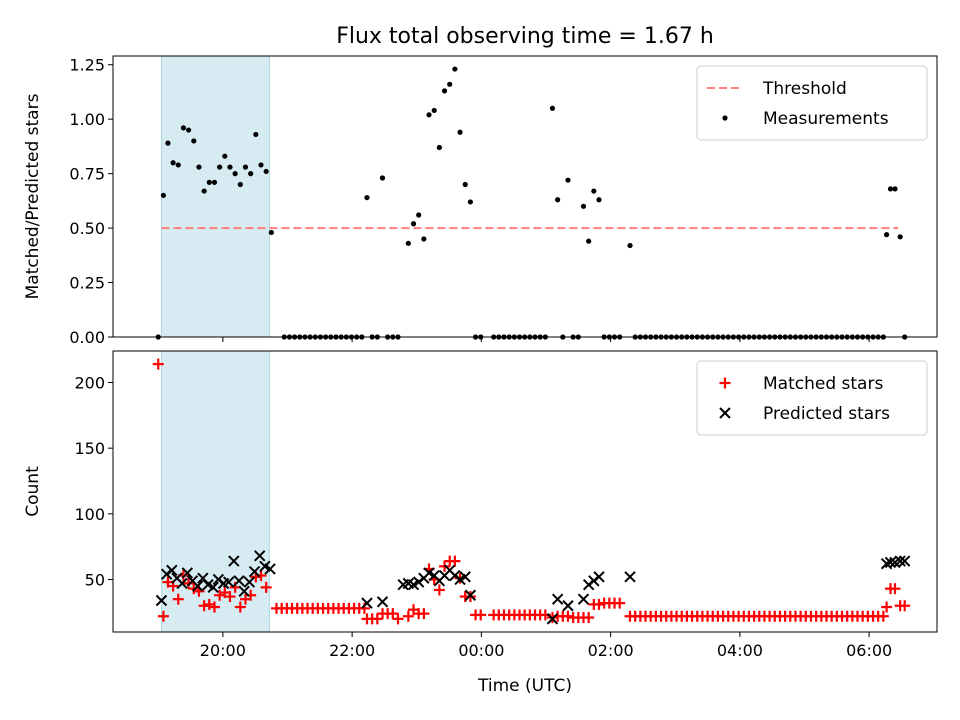 The width and height of the screenshot is (960, 720). Describe the element at coordinates (89, 514) in the screenshot. I see `y-tick-label: 100` at that location.